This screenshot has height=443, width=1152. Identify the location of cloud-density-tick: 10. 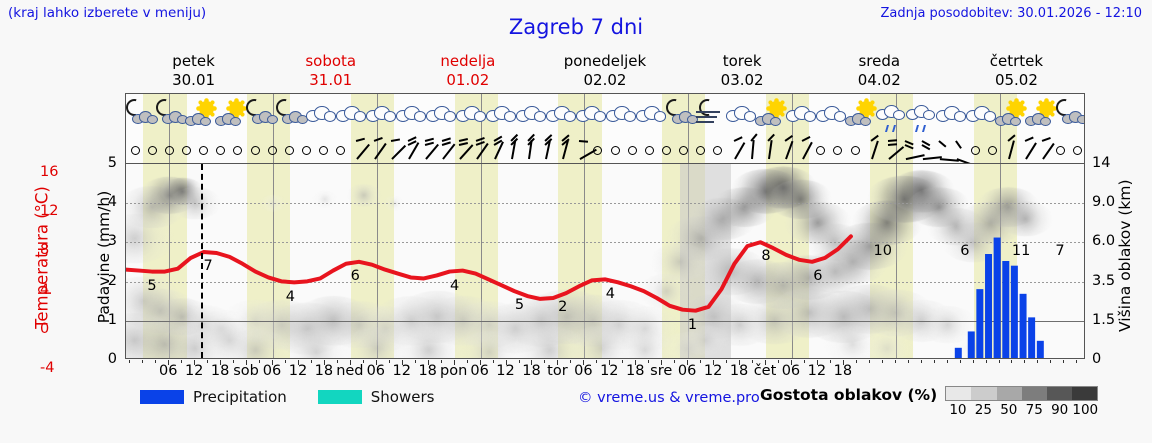
(958, 410).